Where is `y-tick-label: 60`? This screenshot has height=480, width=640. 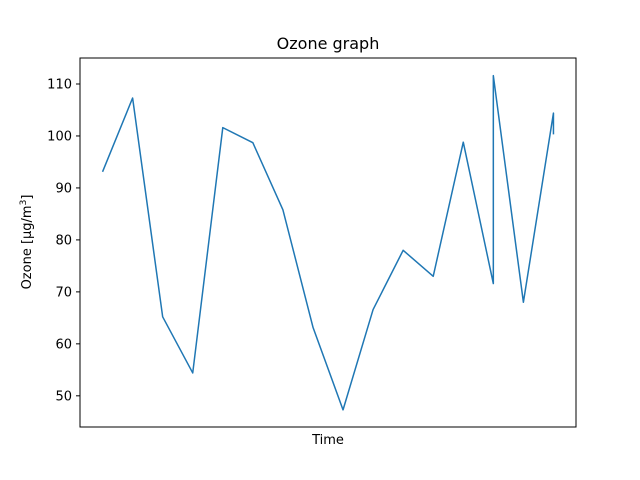 y-tick-label: 60 is located at coordinates (63, 344).